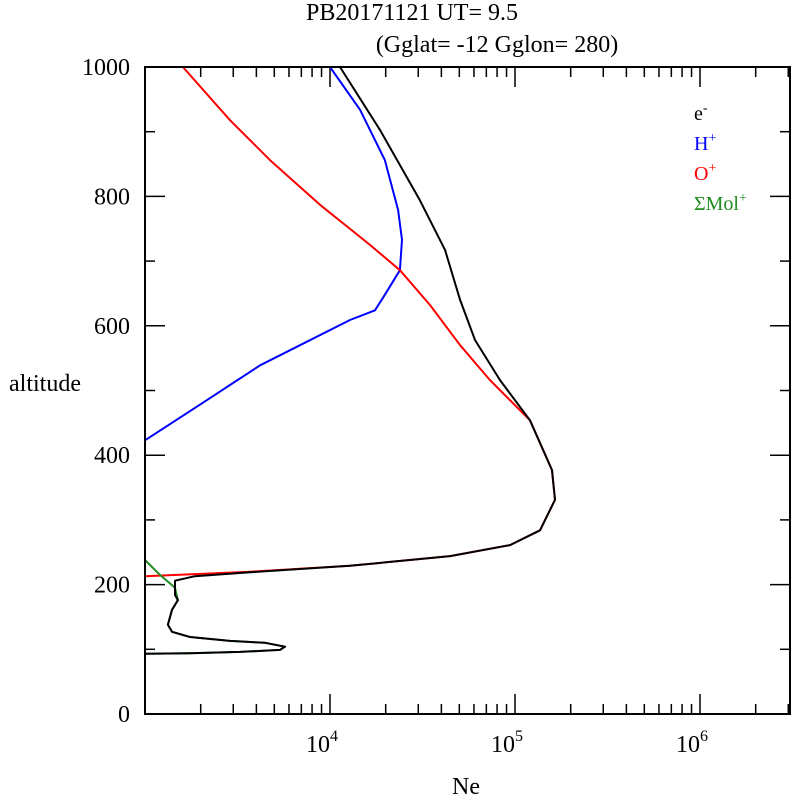 This screenshot has width=792, height=800. What do you see at coordinates (507, 743) in the screenshot?
I see `x-tick-label: 10⁵` at bounding box center [507, 743].